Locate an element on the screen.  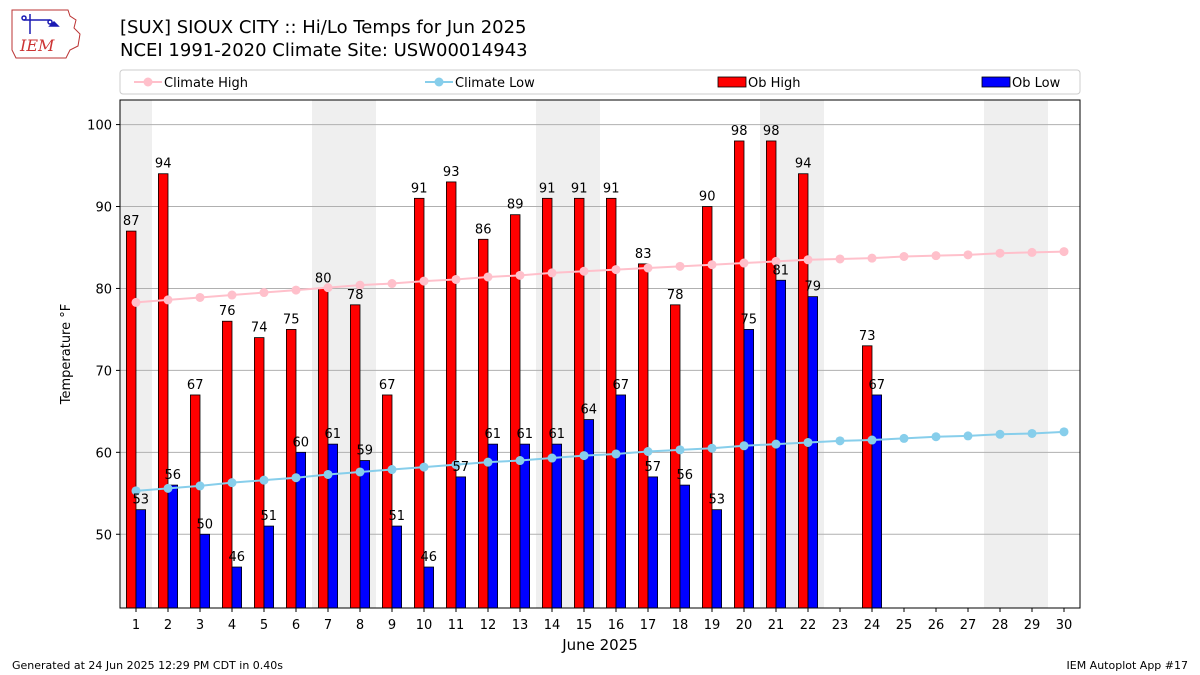
ob-low-label: 81 is located at coordinates (781, 270).